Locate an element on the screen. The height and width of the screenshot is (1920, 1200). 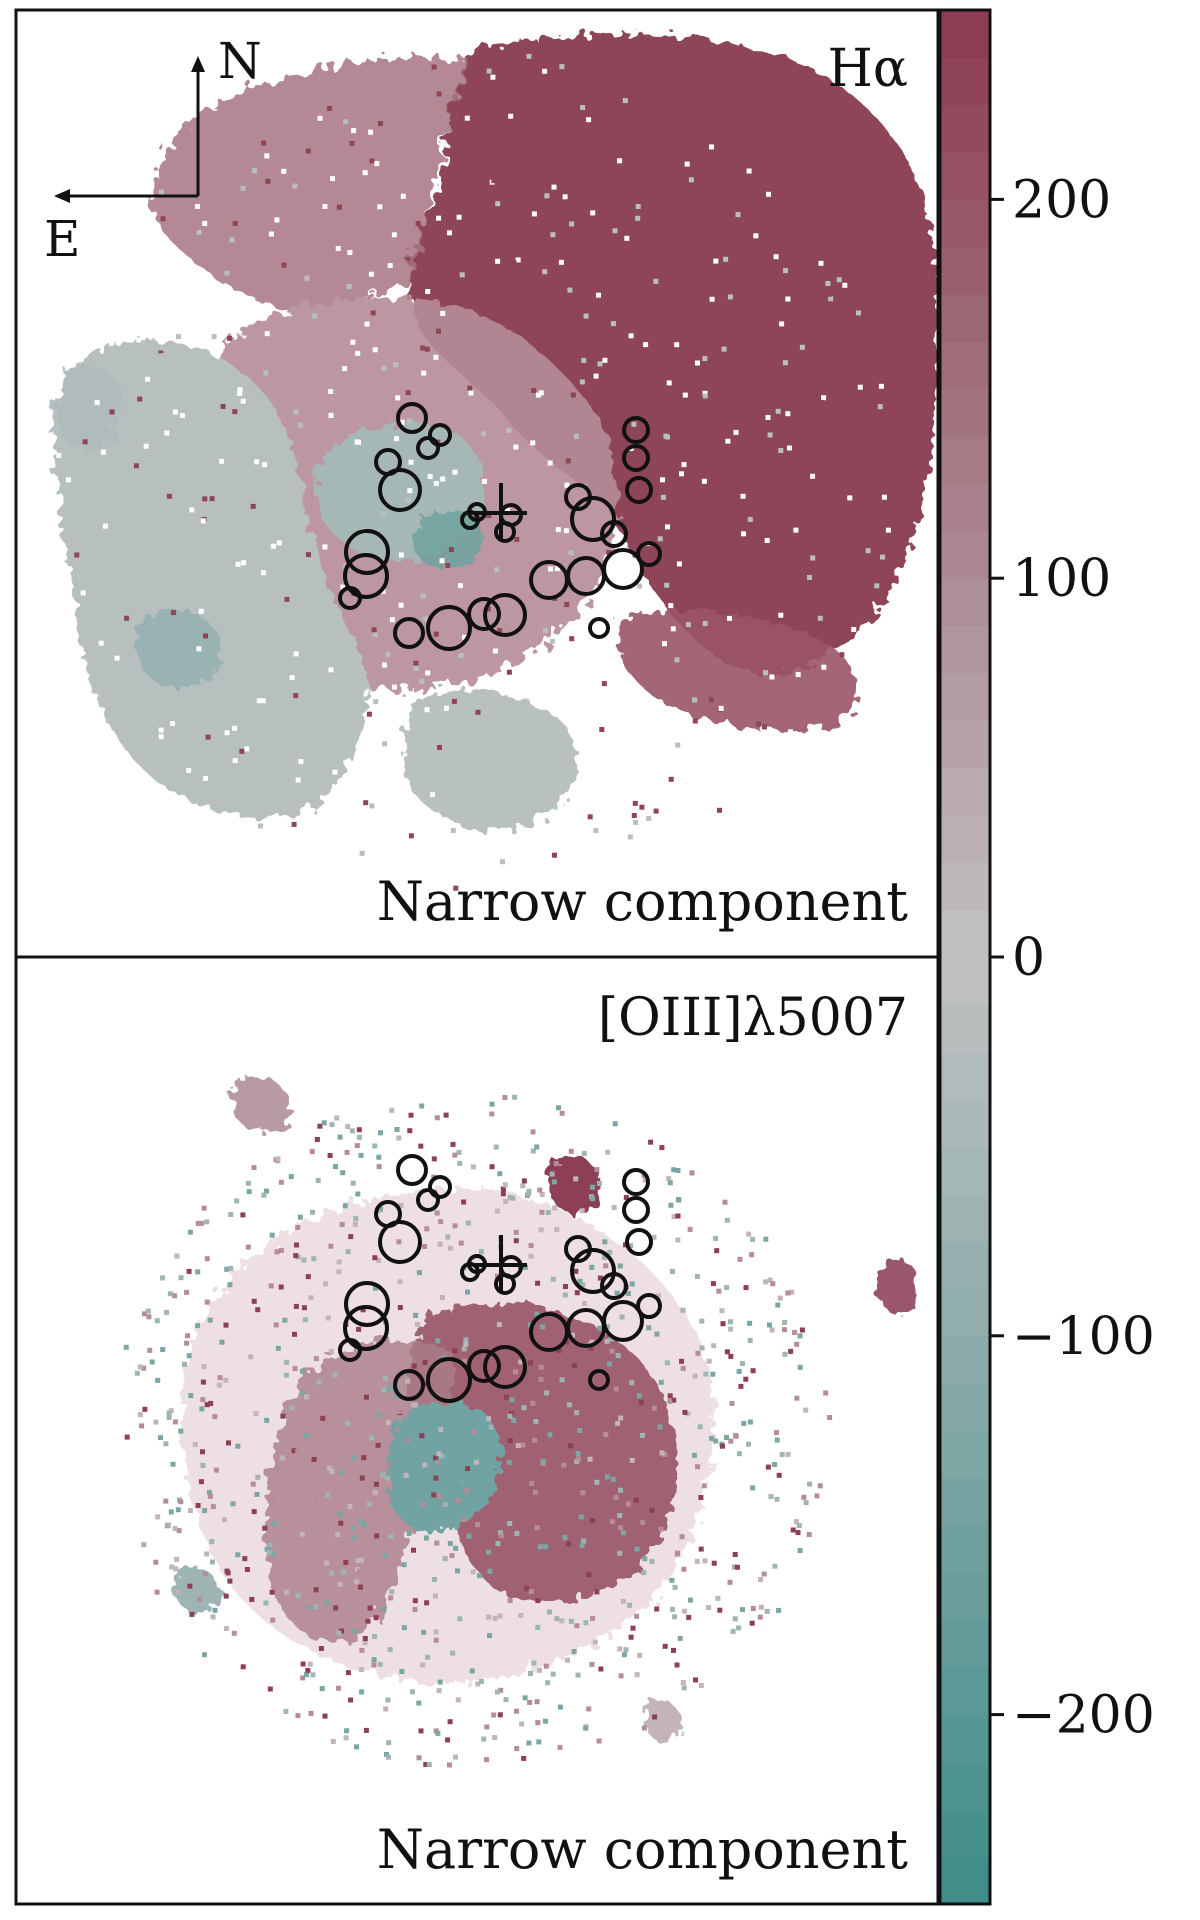
arrowhead-left-icon is located at coordinates (62, 196).